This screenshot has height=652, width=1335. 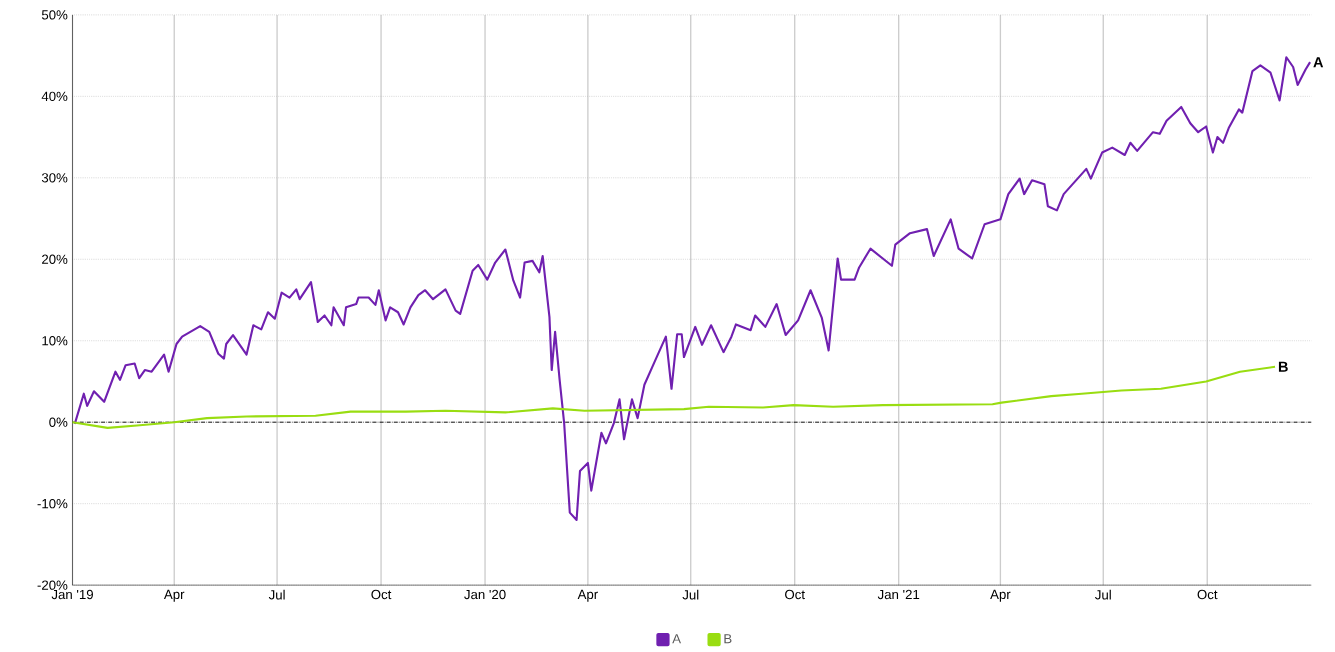 I want to click on legend-label: A, so click(x=677, y=639).